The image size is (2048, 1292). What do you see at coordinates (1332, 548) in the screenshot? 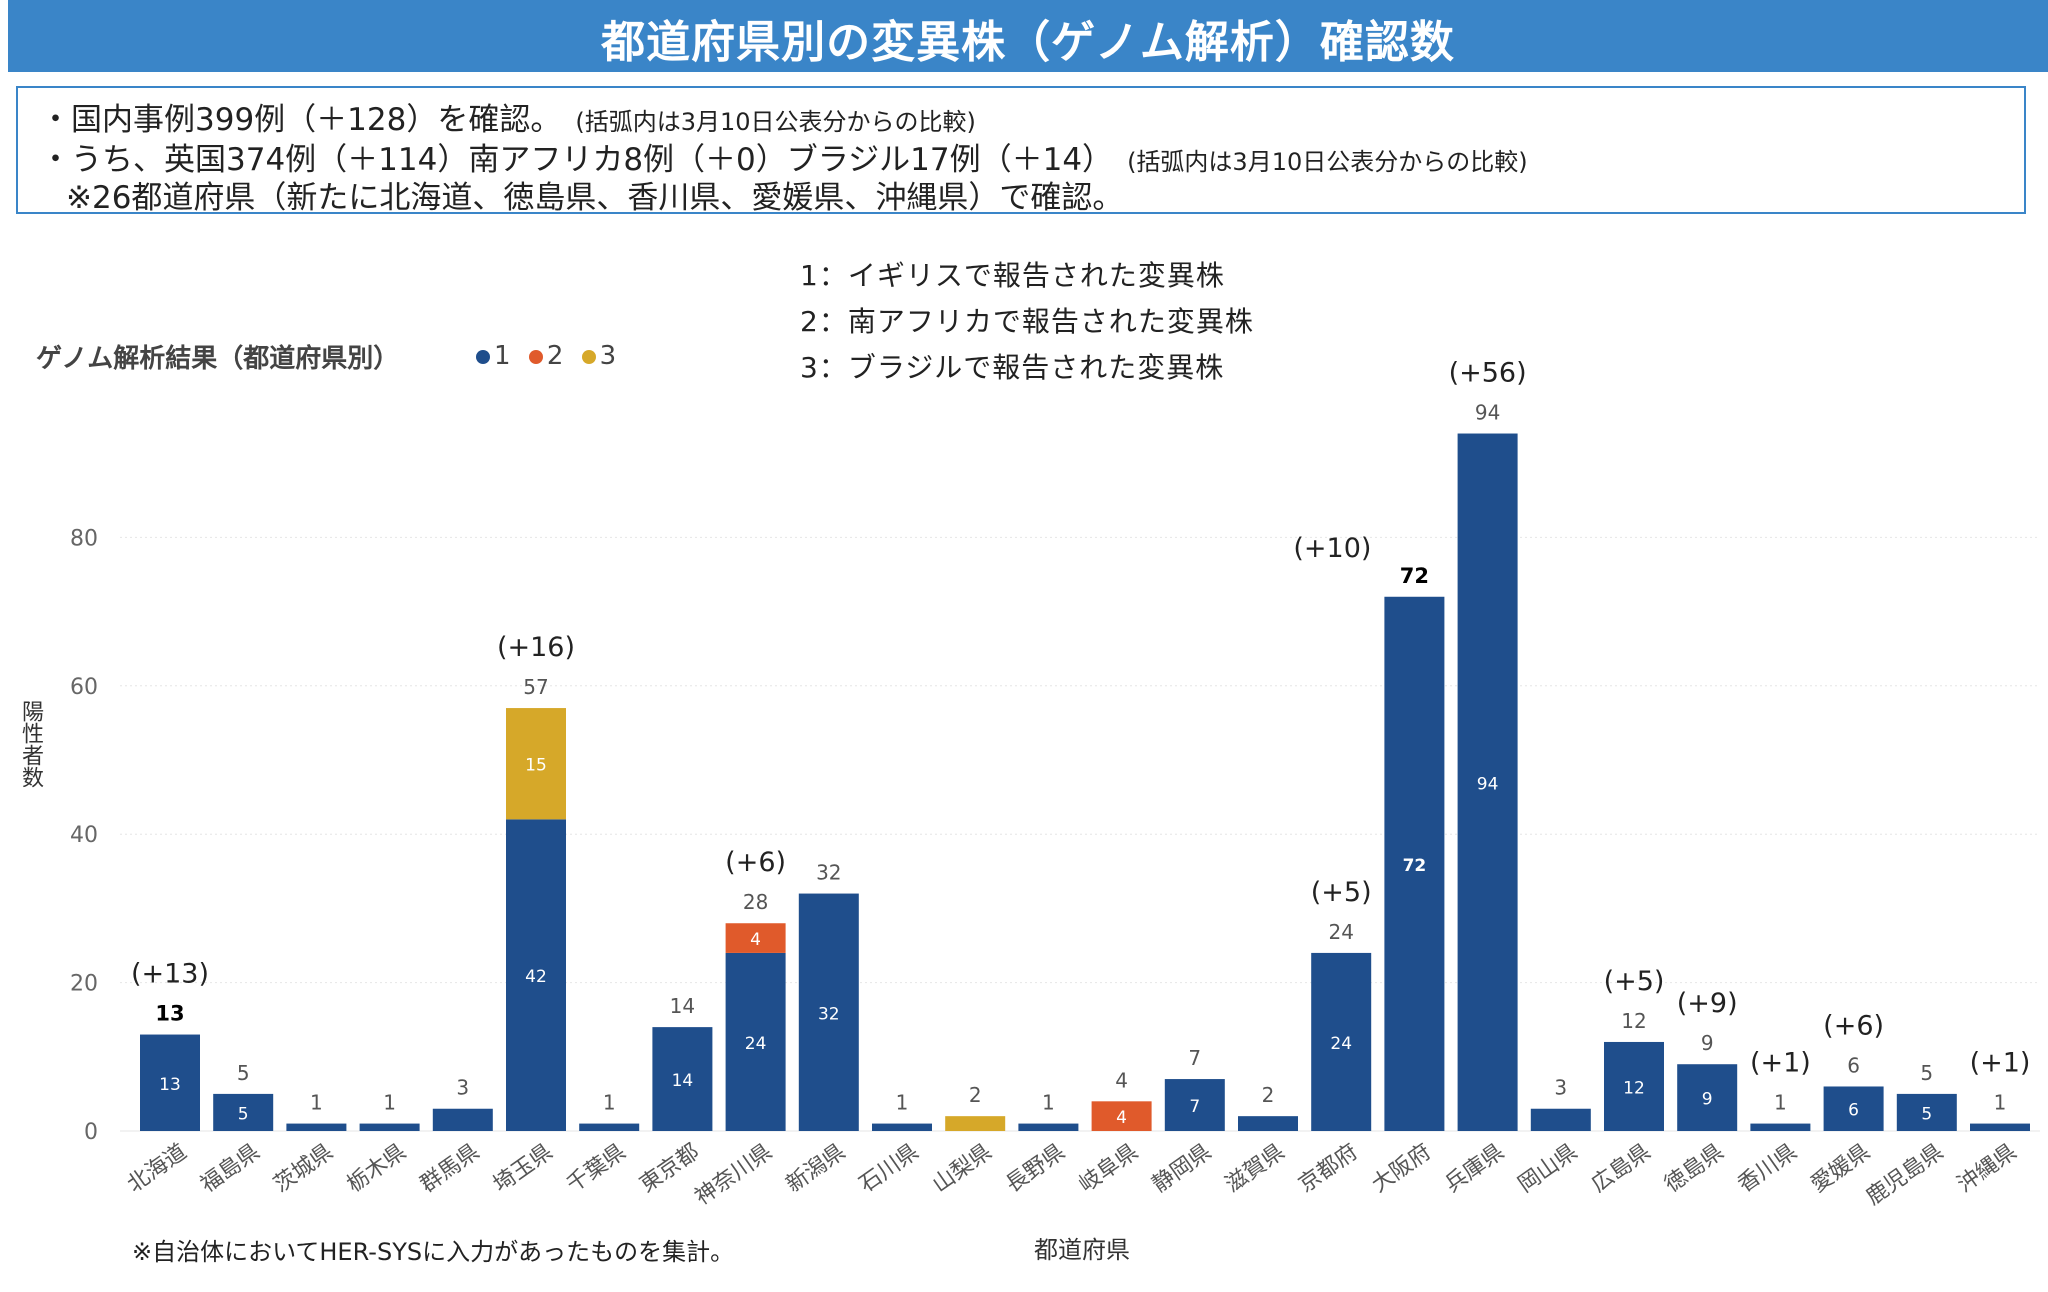
I see `increase-annotation: (+10)` at bounding box center [1332, 548].